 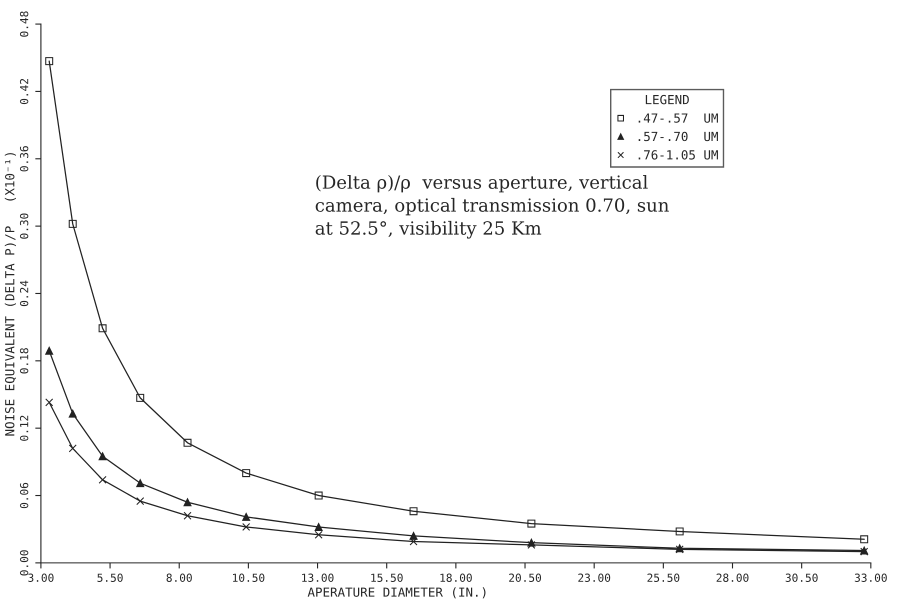 What do you see at coordinates (24, 159) in the screenshot?
I see `y-tick-label: 0.36` at bounding box center [24, 159].